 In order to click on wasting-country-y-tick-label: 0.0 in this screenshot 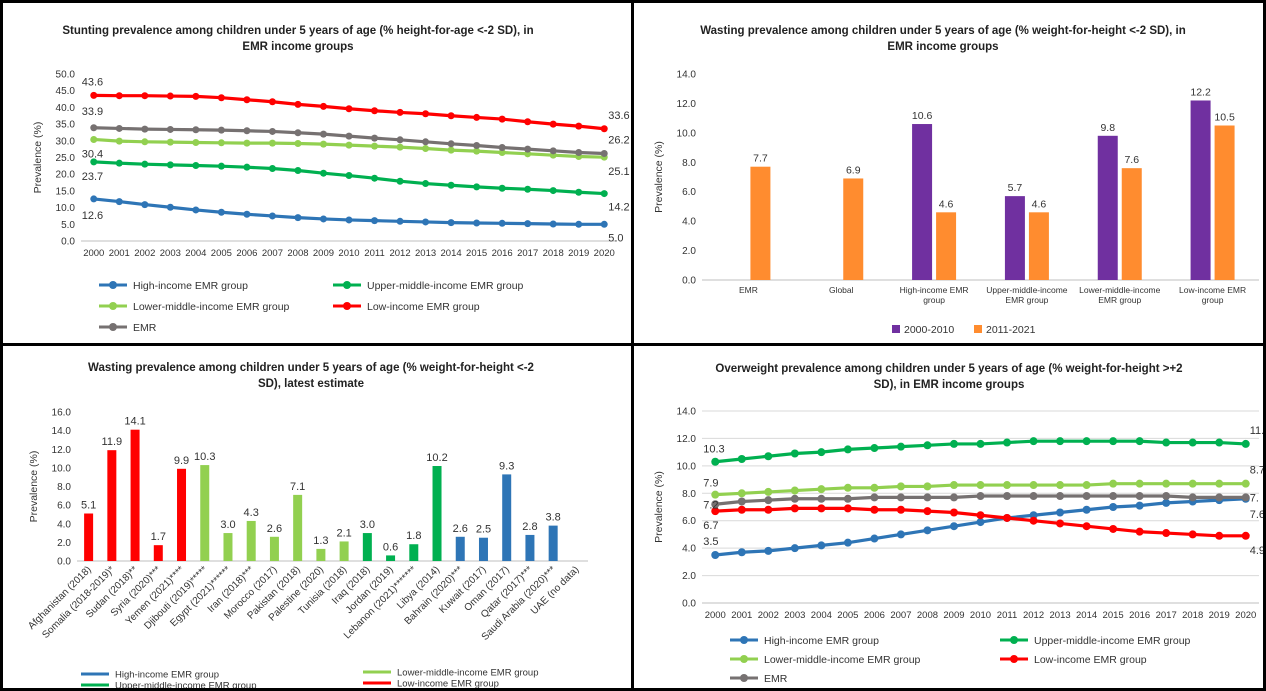, I will do `click(64, 562)`.